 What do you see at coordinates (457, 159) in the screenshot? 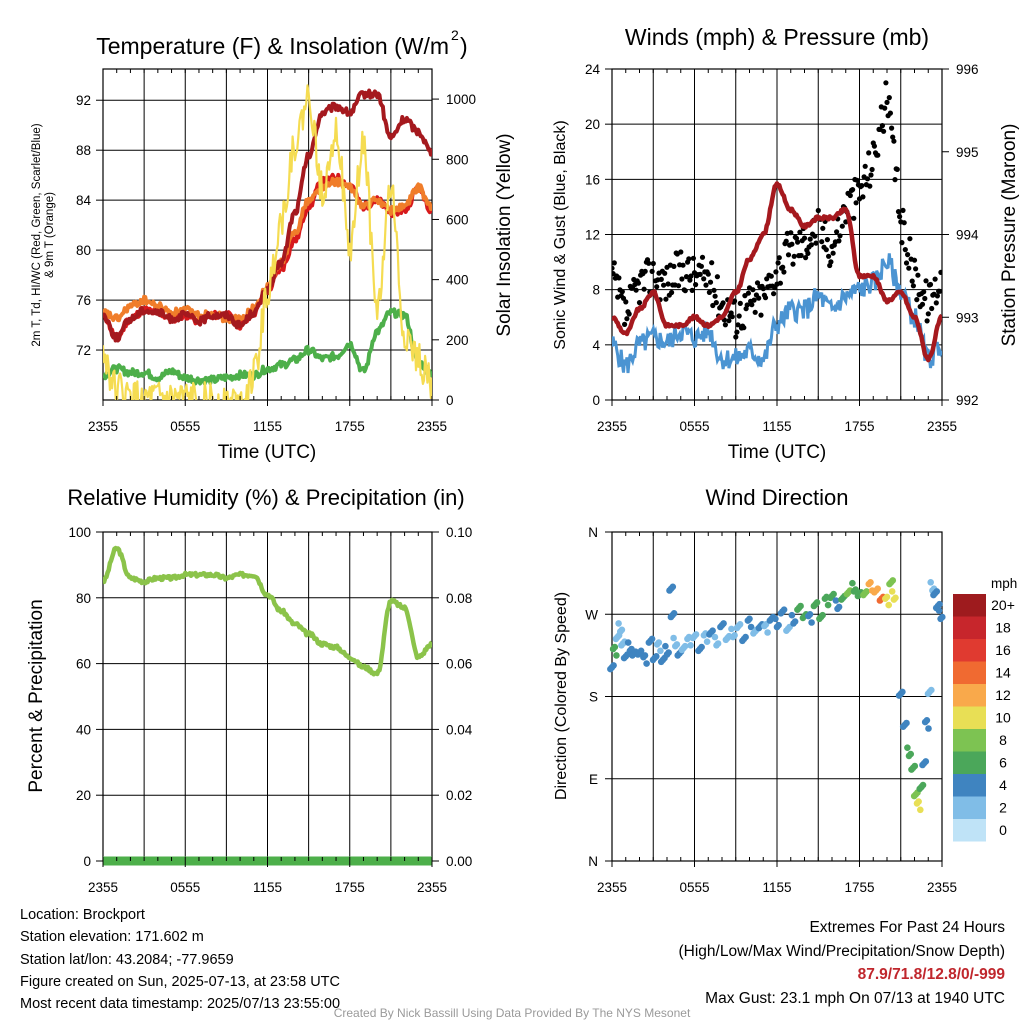
I see `temperature-right-ytick-label: 800` at bounding box center [457, 159].